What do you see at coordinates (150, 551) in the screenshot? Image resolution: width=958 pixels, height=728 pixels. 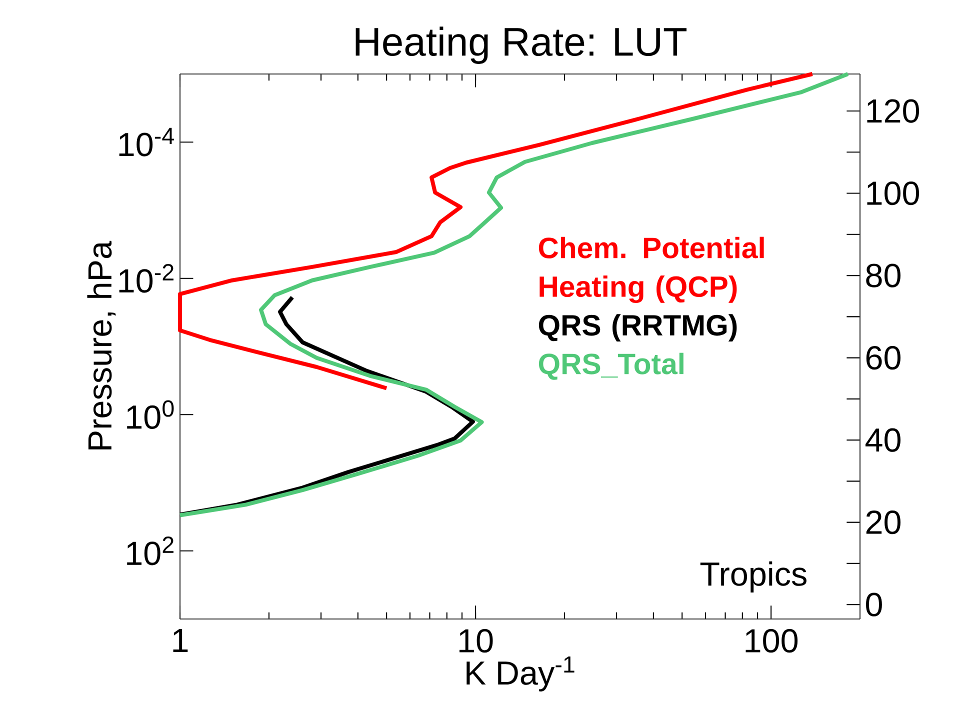 I see `y-tick-label: 10$^{2}$` at bounding box center [150, 551].